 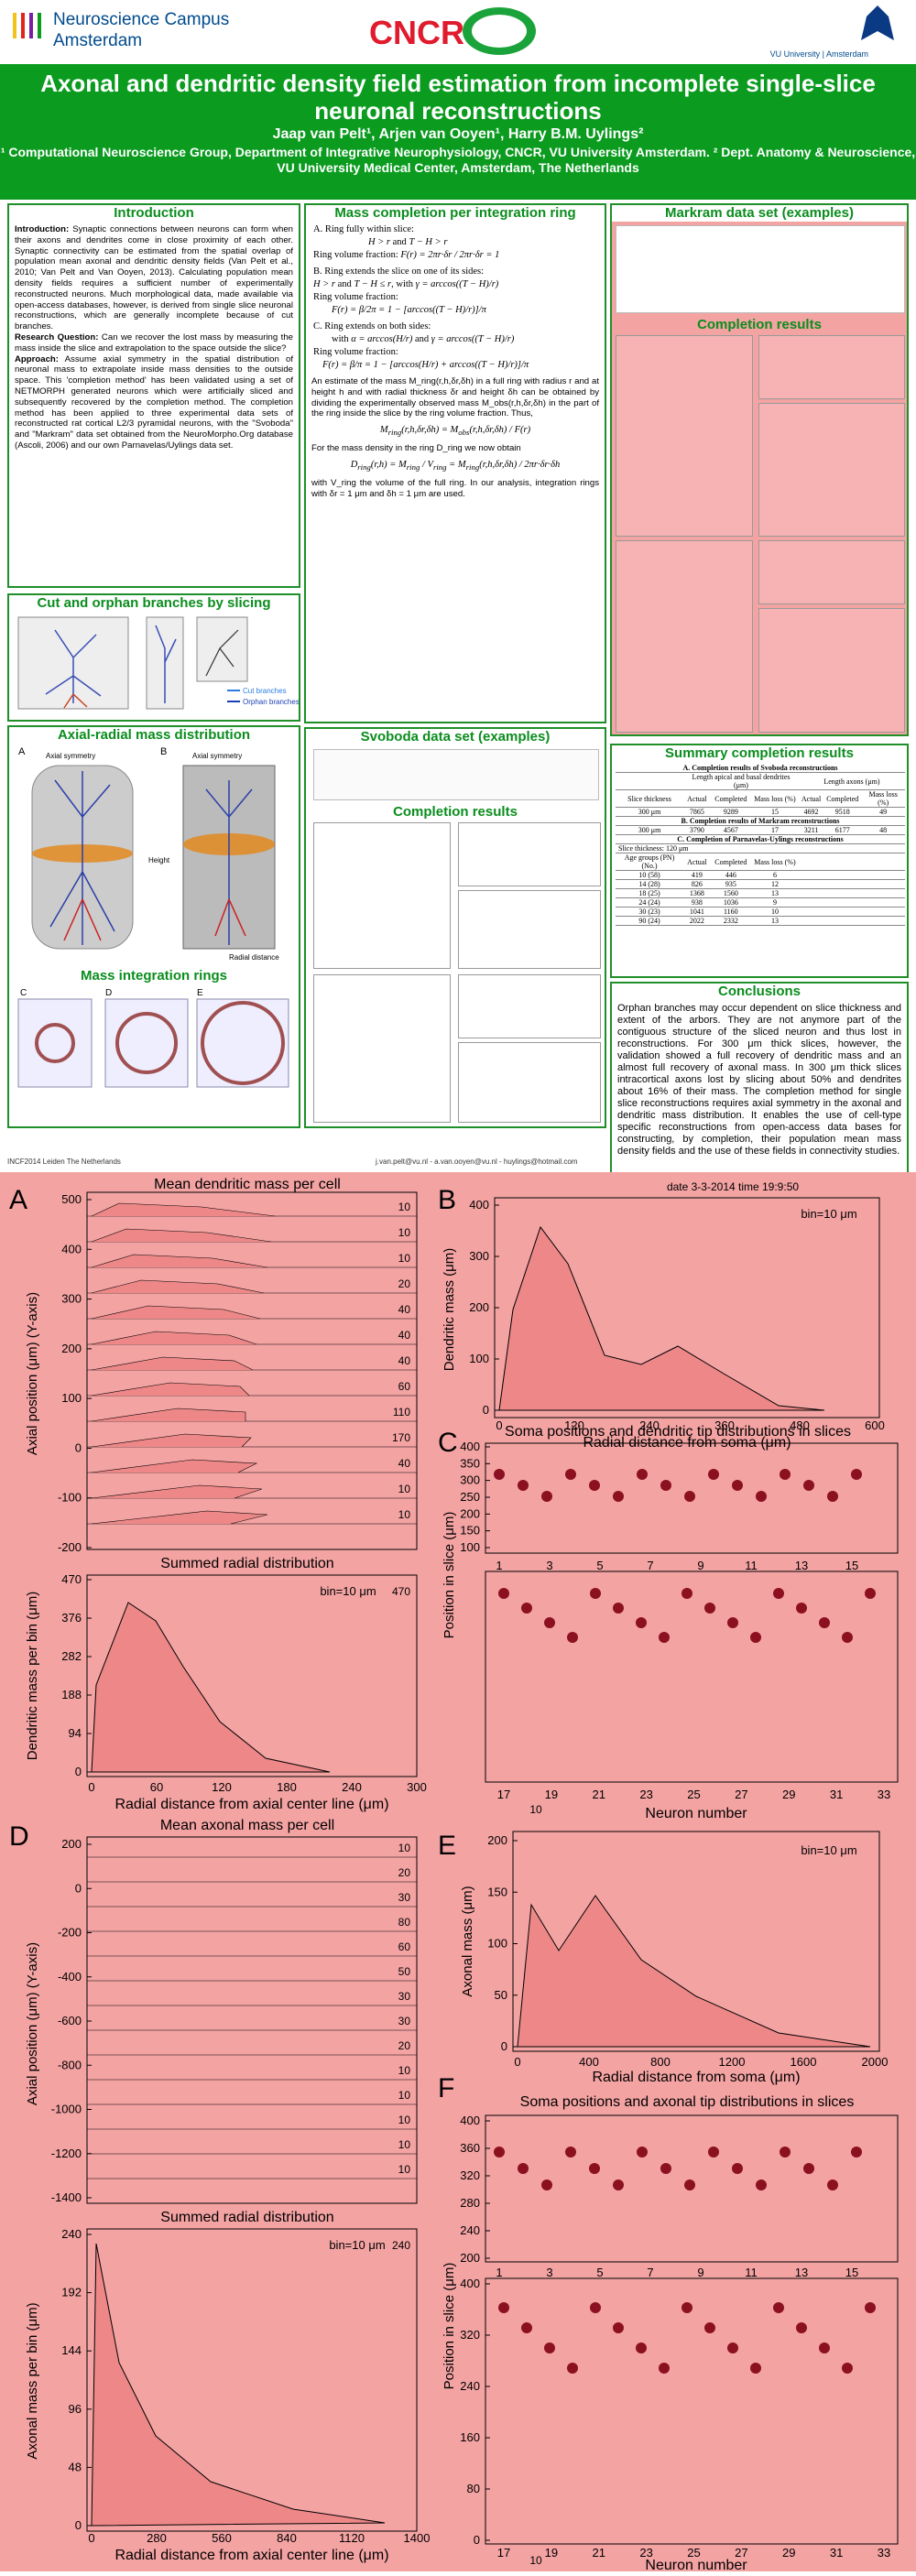 I want to click on panel-f-scale: 10, so click(x=536, y=2560).